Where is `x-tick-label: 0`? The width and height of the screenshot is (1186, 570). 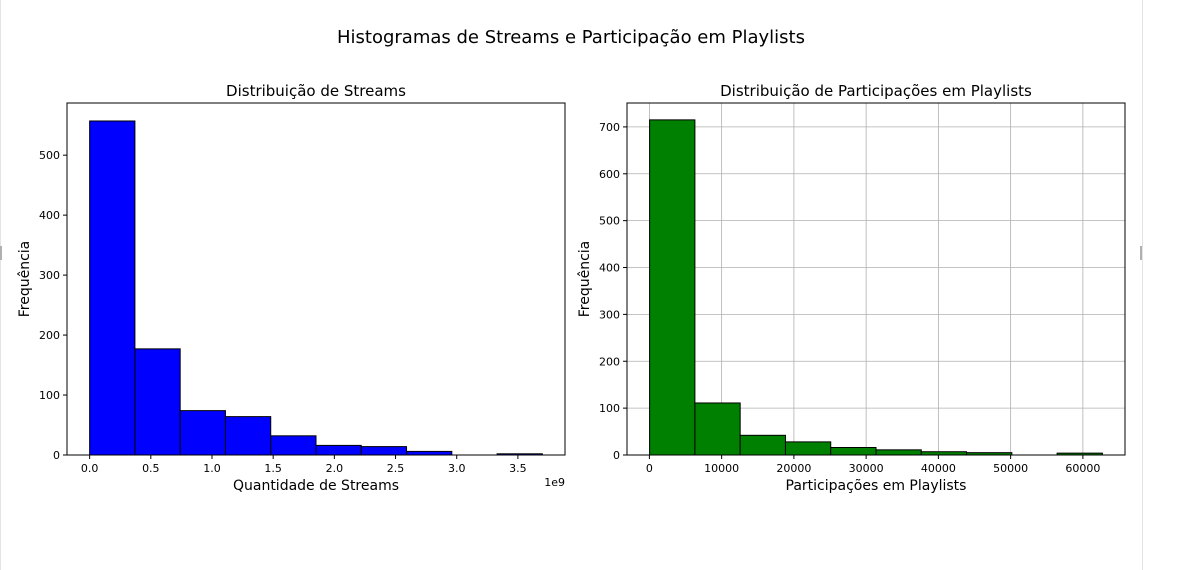 x-tick-label: 0 is located at coordinates (649, 468).